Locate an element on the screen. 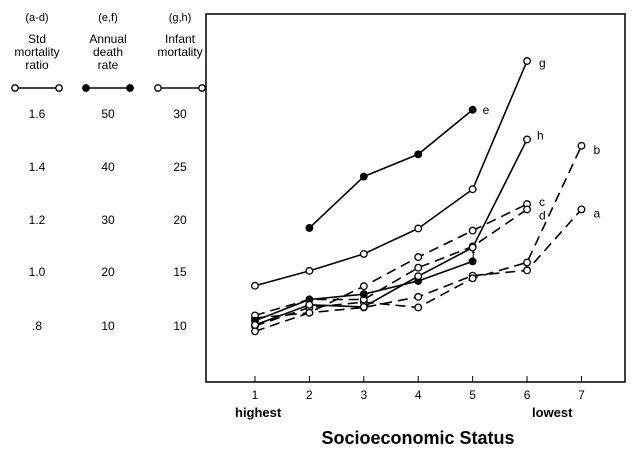 This screenshot has height=449, width=638. x-tick-label: 3 is located at coordinates (363, 395).